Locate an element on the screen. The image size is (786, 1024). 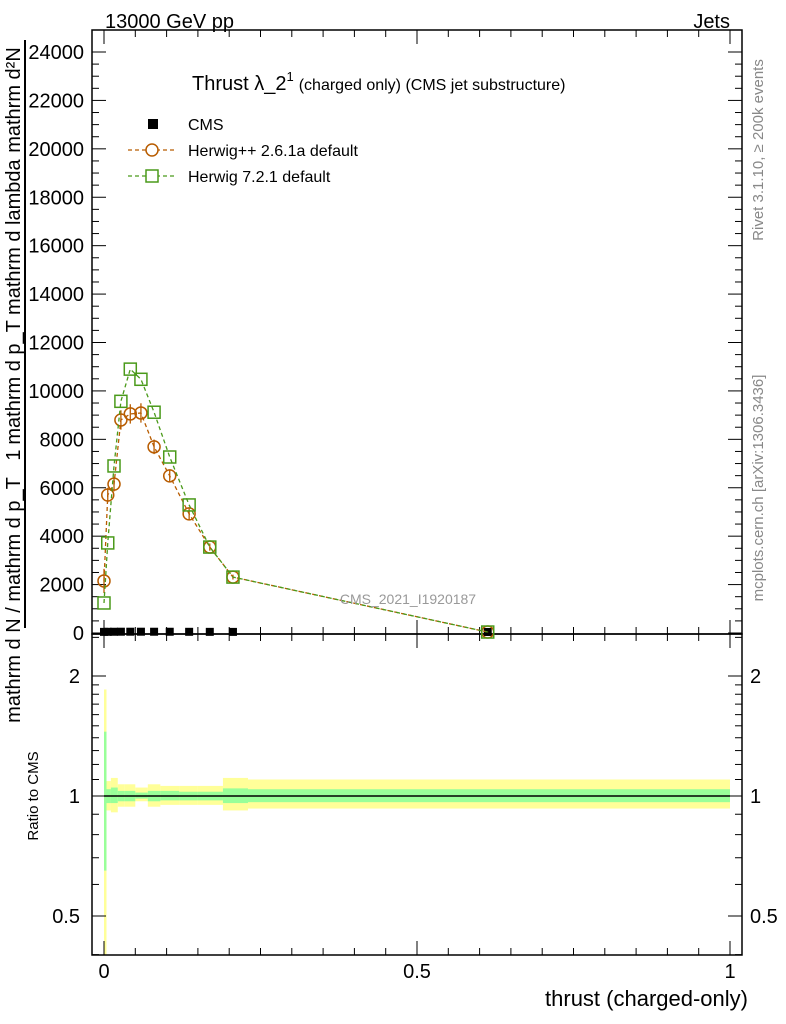
x-tick-label: 0.5 is located at coordinates (417, 972).